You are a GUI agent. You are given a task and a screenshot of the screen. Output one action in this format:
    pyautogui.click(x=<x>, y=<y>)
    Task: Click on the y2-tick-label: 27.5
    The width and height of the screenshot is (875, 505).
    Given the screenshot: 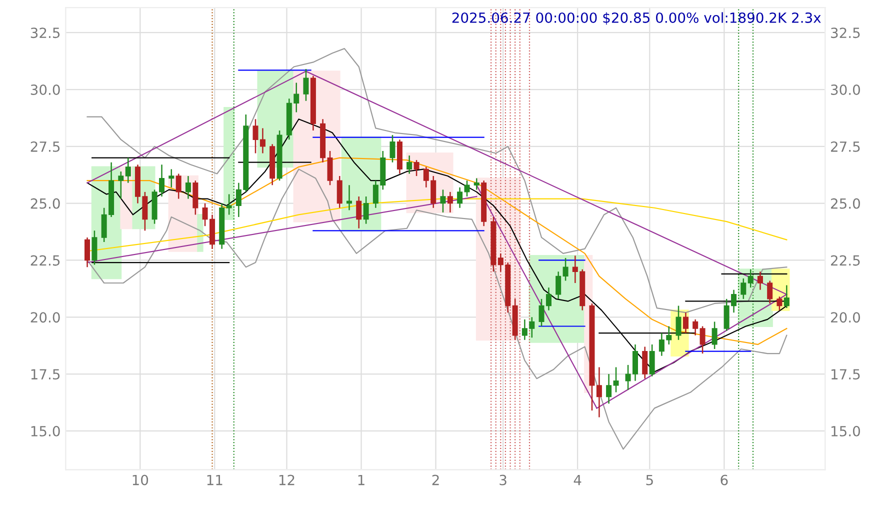 What is the action you would take?
    pyautogui.click(x=845, y=146)
    